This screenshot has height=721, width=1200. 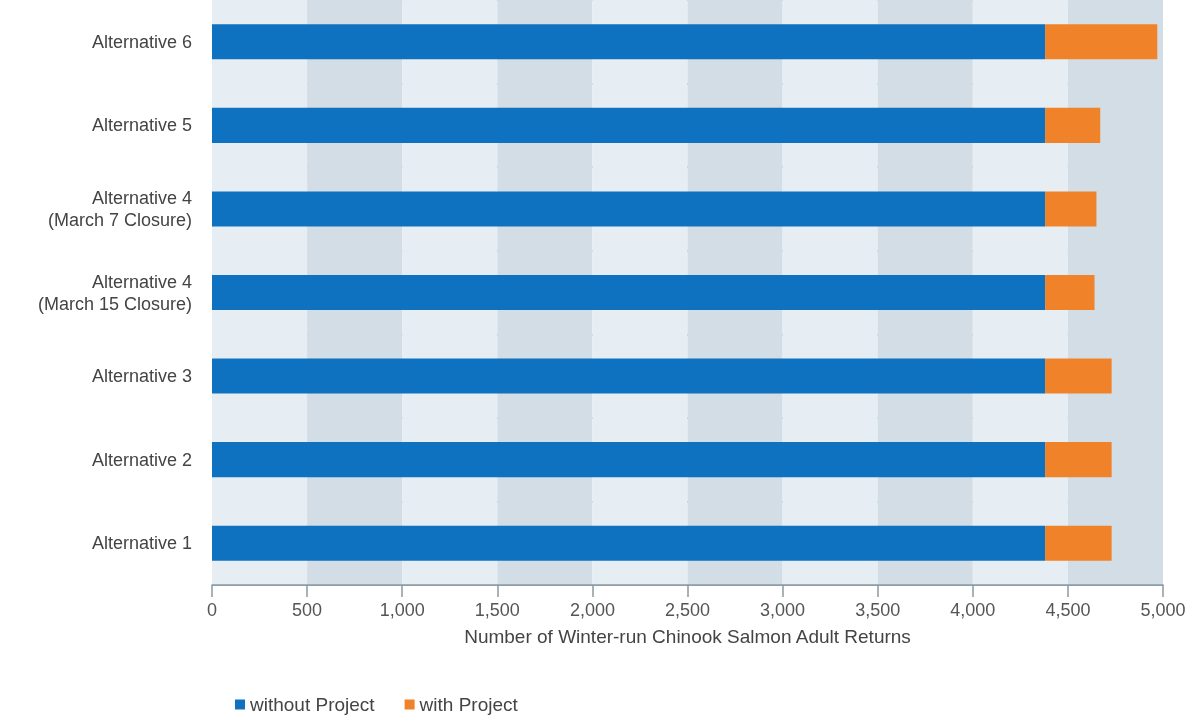 I want to click on x-tick-label: 500, so click(x=307, y=610).